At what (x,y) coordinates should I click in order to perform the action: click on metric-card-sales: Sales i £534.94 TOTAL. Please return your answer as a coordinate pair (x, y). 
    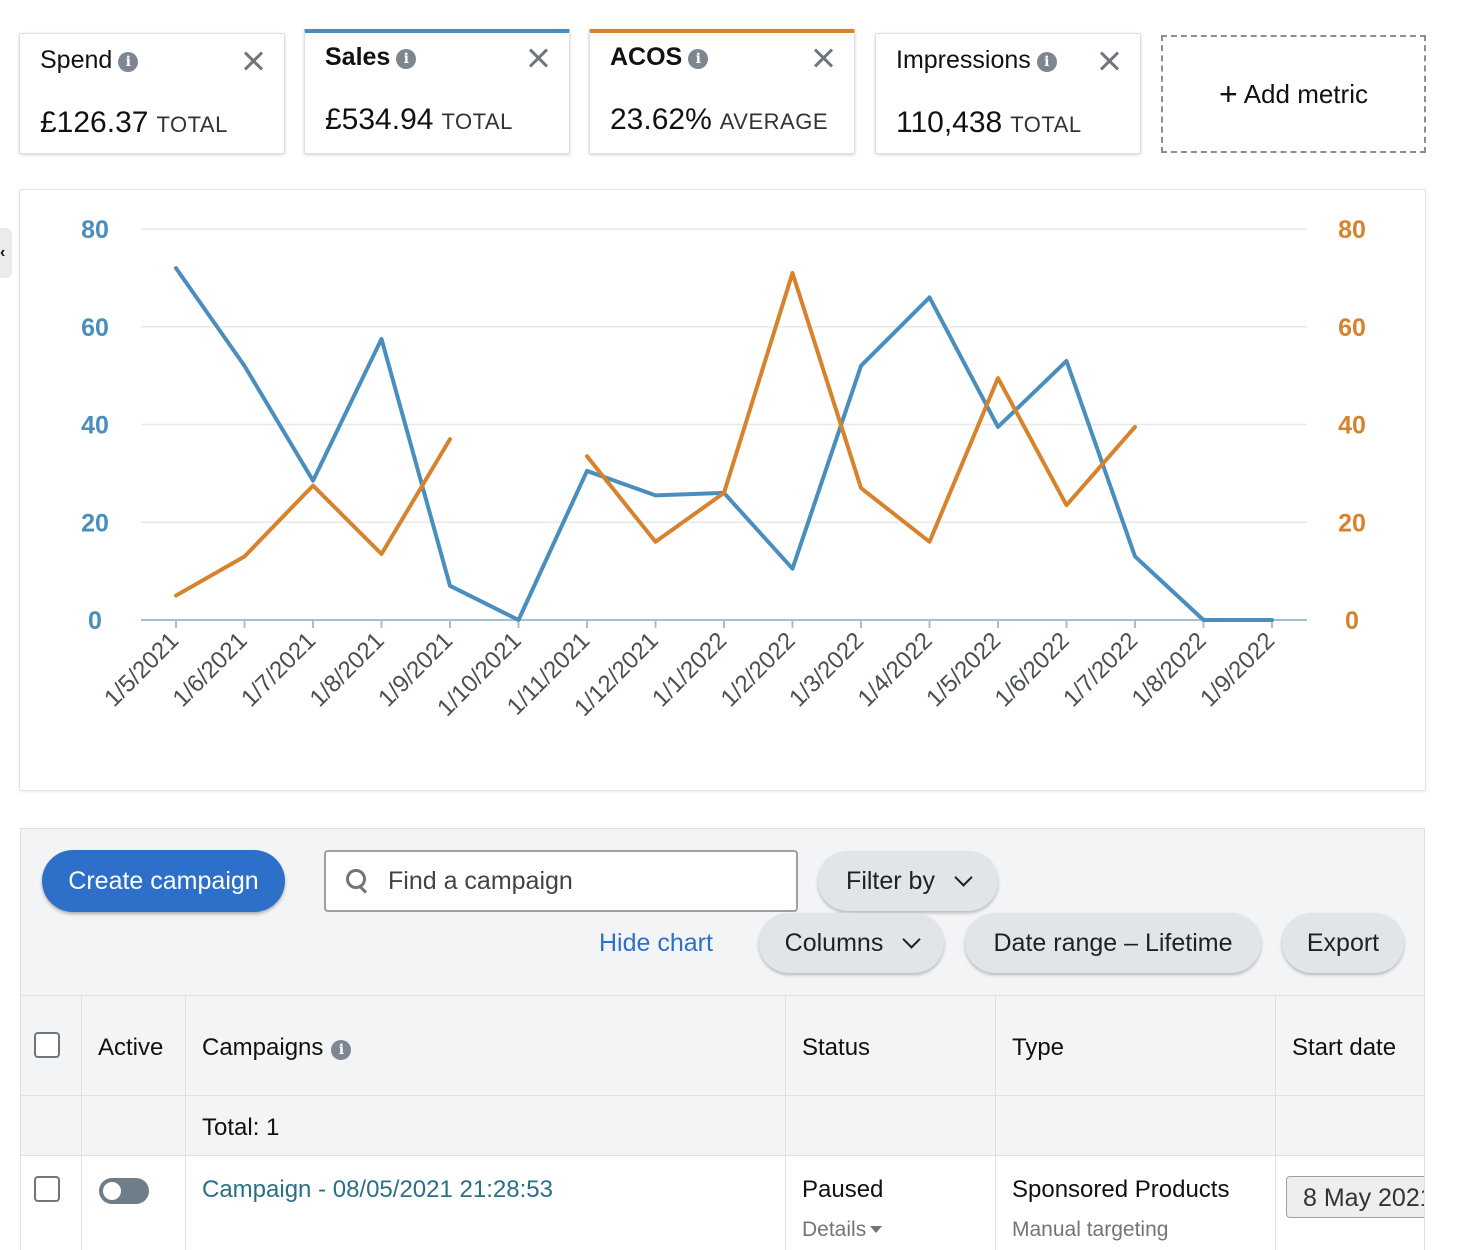
    Looking at the image, I should click on (437, 91).